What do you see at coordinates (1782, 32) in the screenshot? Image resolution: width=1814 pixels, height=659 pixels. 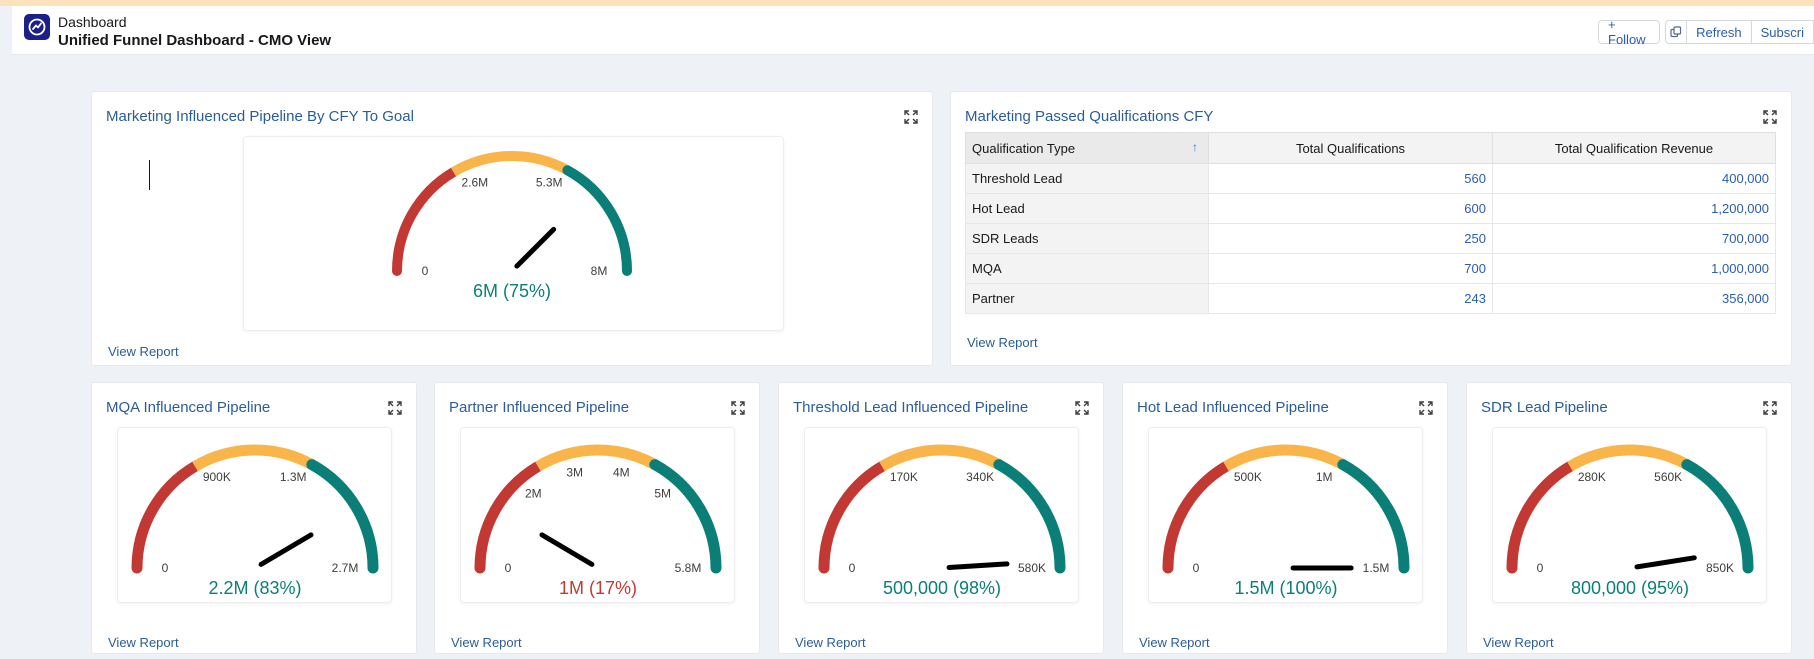 I see `subscribe-button: Subscri` at bounding box center [1782, 32].